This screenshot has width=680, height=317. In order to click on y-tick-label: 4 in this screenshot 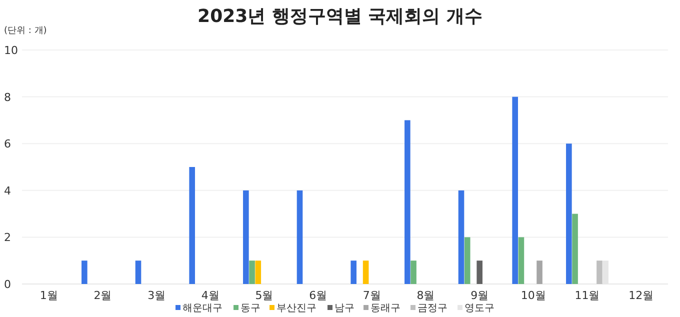, I will do `click(7, 191)`.